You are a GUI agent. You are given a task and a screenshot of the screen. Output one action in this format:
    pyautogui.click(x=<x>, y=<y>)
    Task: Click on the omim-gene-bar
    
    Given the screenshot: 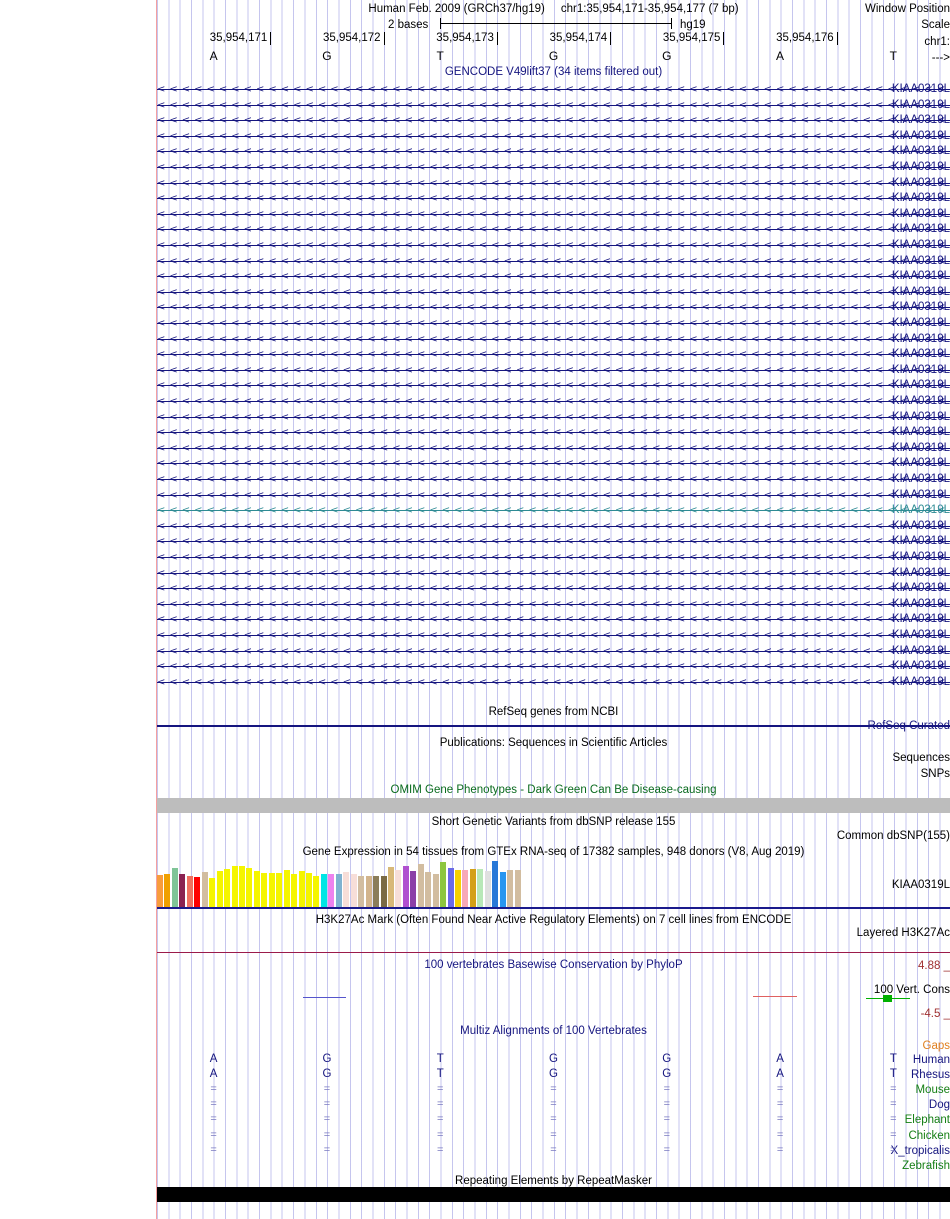 What is the action you would take?
    pyautogui.click(x=553, y=805)
    